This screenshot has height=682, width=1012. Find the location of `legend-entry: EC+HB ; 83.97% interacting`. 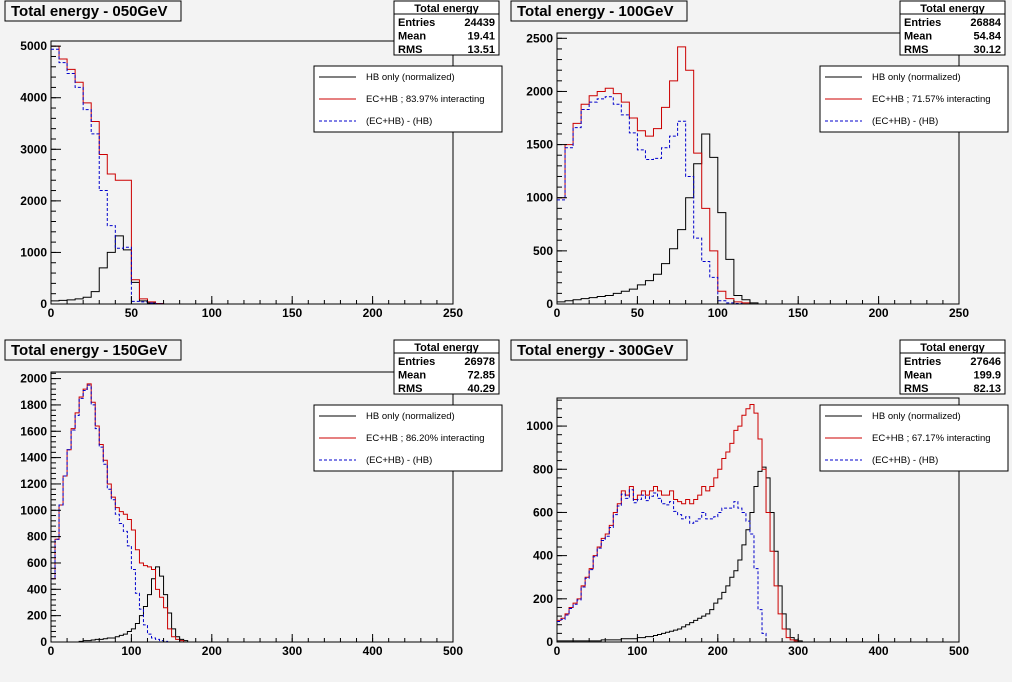

legend-entry: EC+HB ; 83.97% interacting is located at coordinates (425, 99).